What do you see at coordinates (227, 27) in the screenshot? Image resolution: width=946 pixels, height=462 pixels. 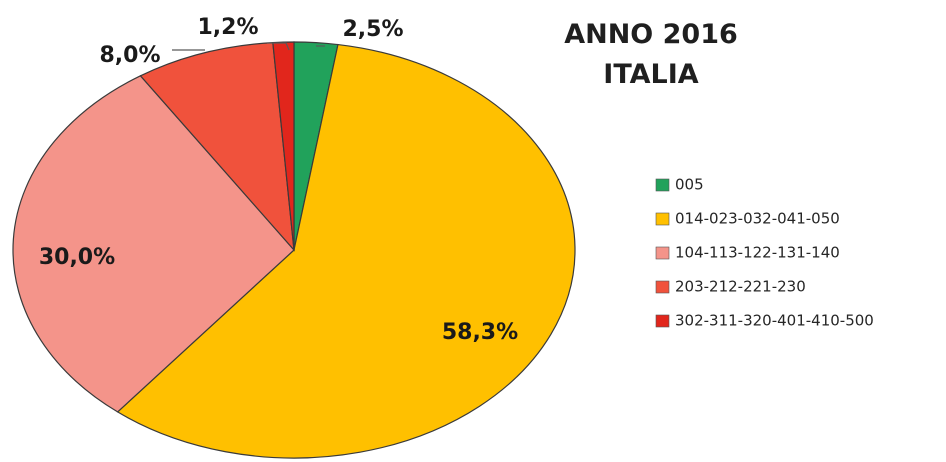 I see `data-label-5: 1,2%` at bounding box center [227, 27].